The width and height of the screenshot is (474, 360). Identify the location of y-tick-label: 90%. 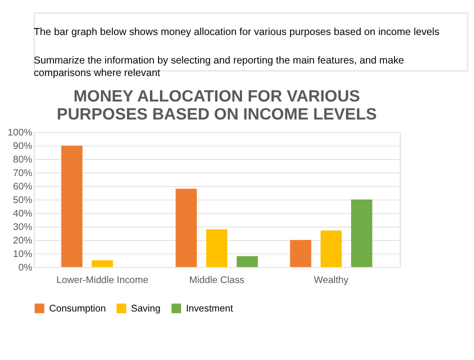
(23, 146).